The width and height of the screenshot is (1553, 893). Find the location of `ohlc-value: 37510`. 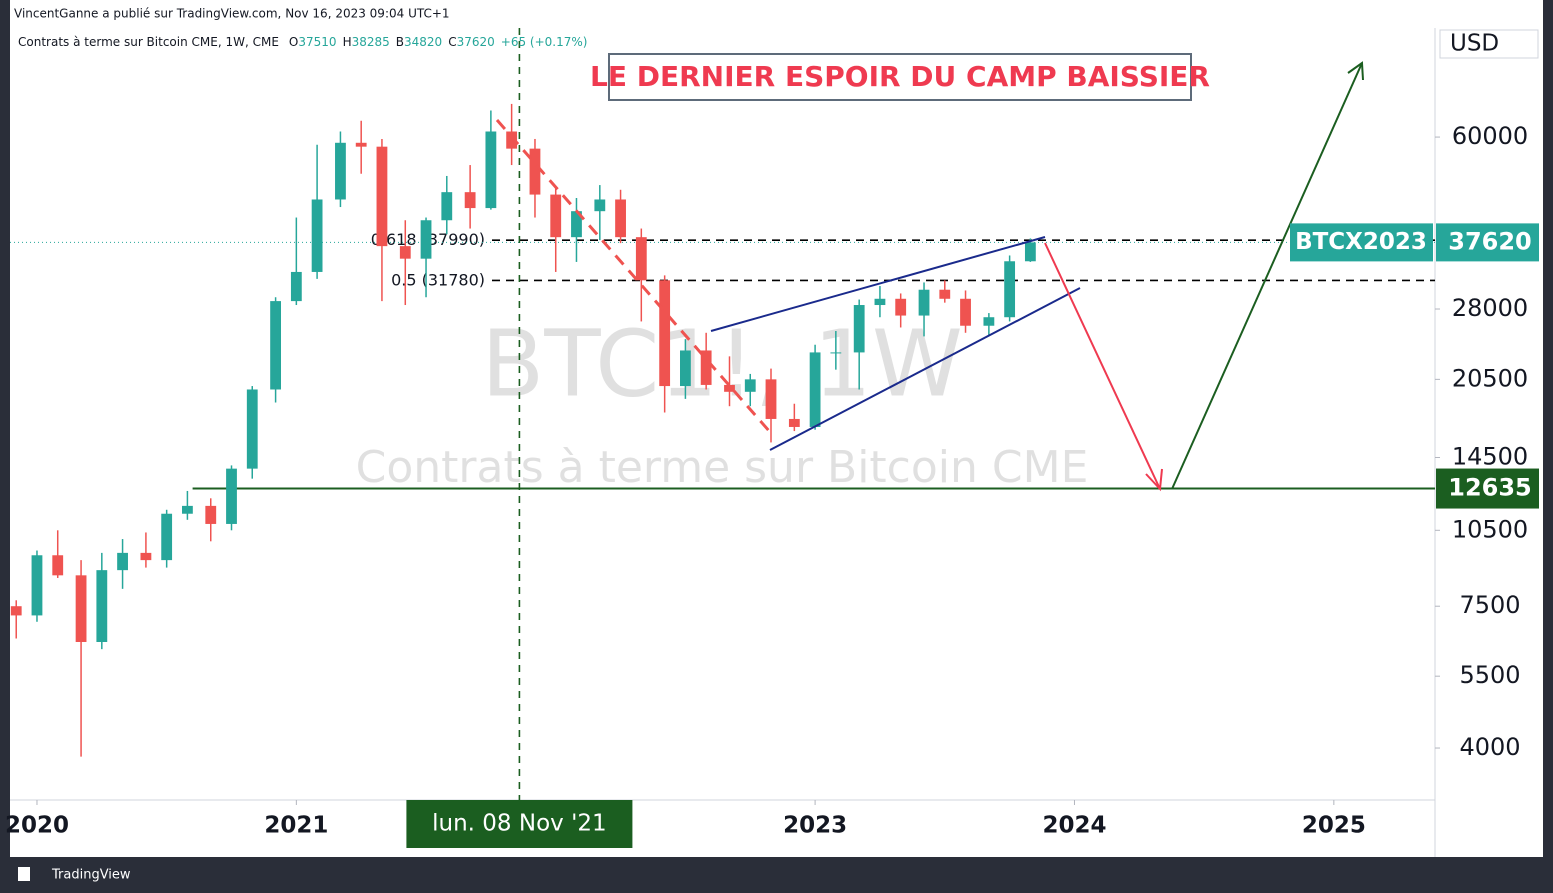

ohlc-value: 37510 is located at coordinates (317, 42).